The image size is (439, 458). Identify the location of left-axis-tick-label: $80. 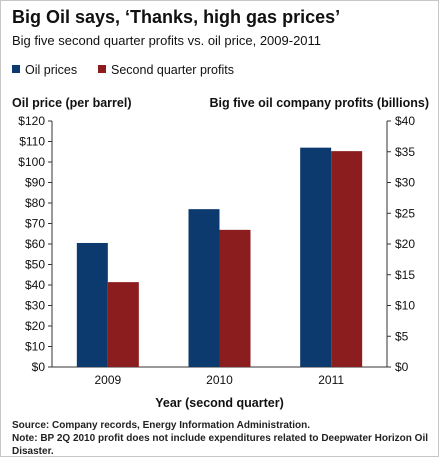
(35, 203).